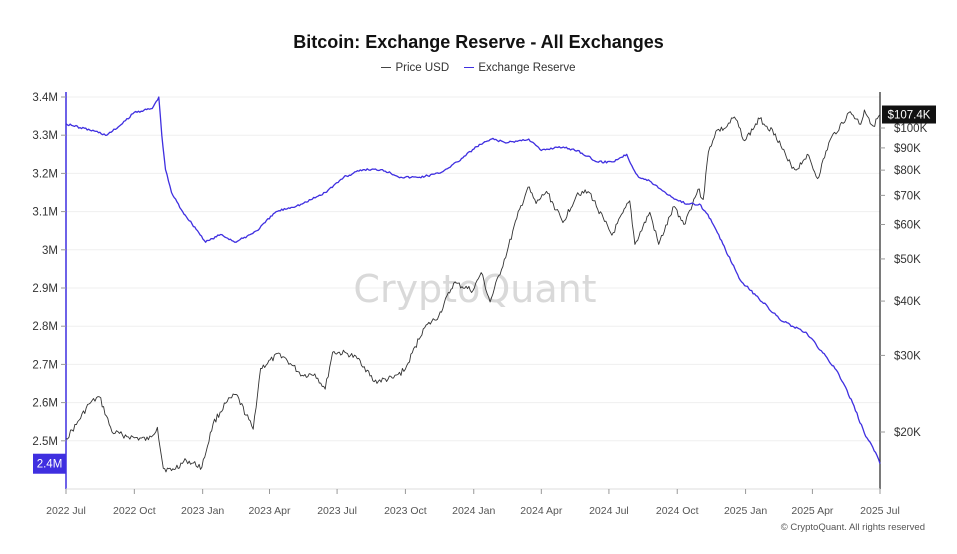 The width and height of the screenshot is (957, 554). Describe the element at coordinates (66, 511) in the screenshot. I see `x-tick-label: 2022 Jul` at that location.